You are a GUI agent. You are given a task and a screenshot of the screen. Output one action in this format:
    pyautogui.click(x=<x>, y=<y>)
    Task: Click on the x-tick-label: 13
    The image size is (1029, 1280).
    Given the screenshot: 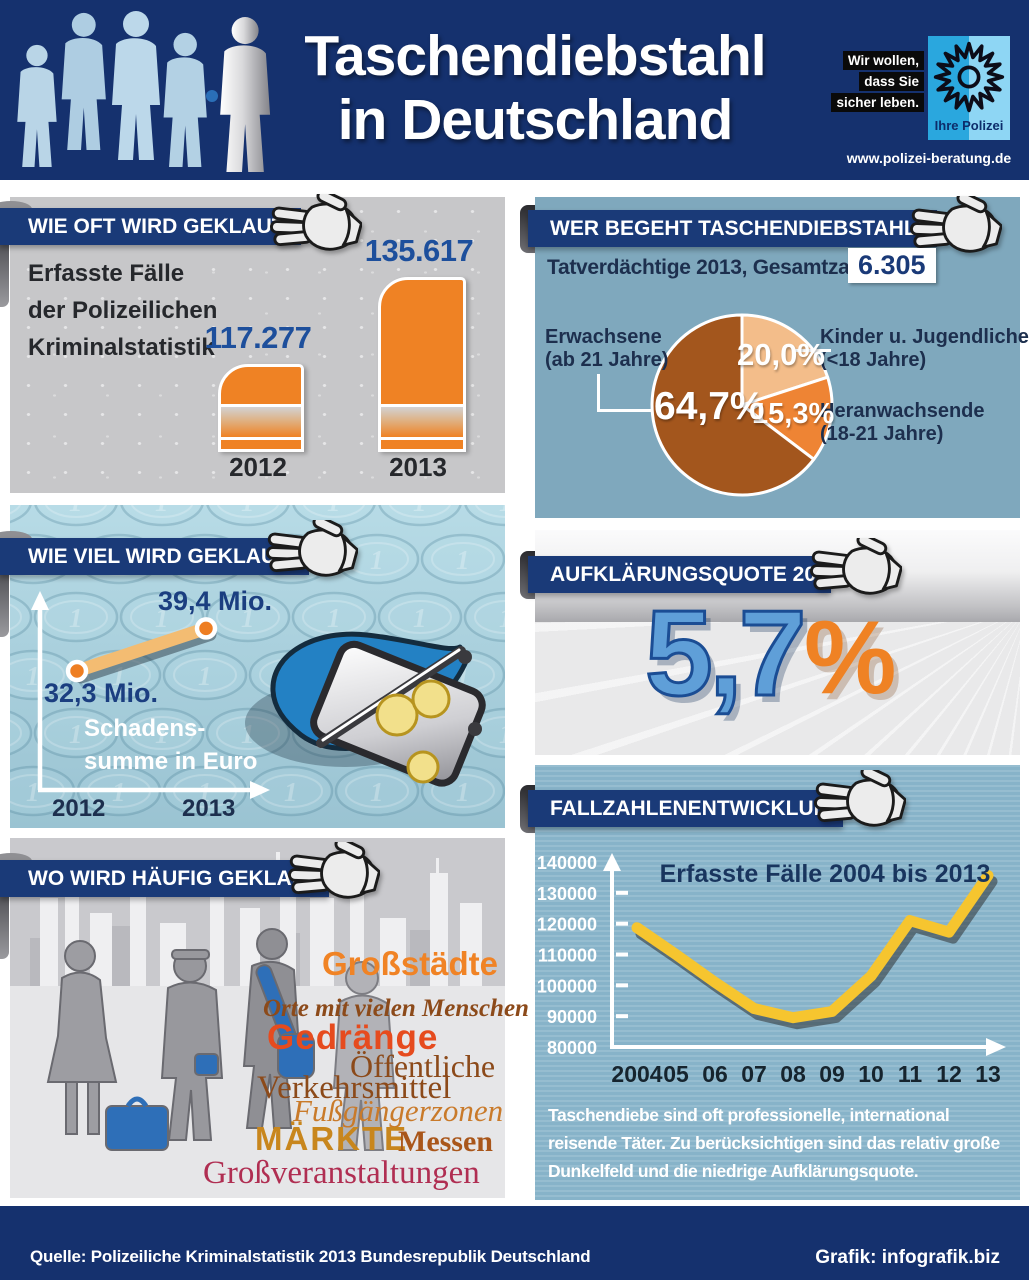 What is the action you would take?
    pyautogui.click(x=988, y=1074)
    